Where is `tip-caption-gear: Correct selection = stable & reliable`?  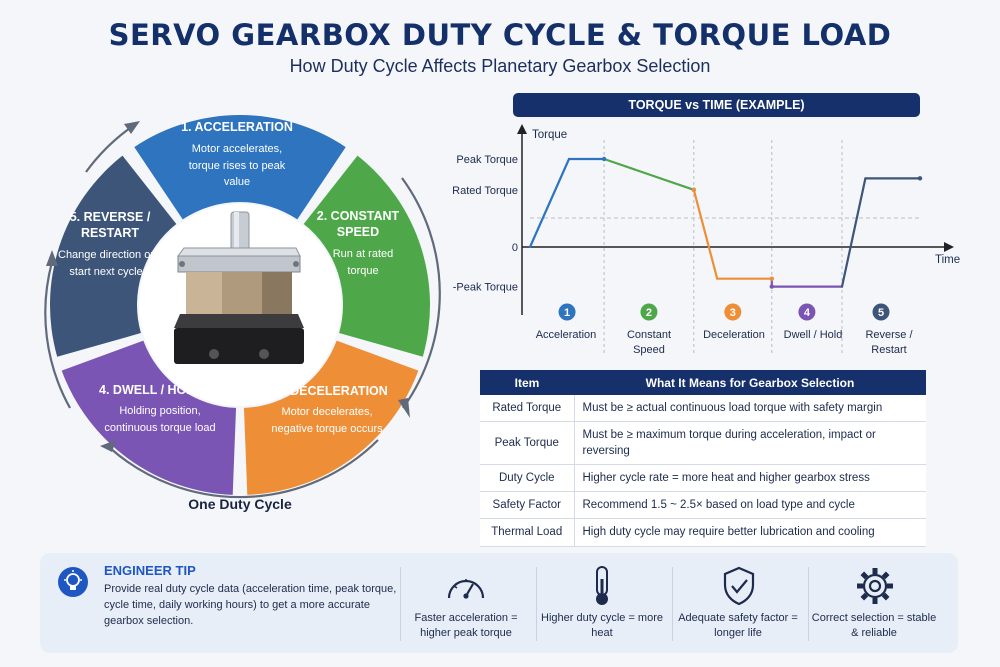 tip-caption-gear: Correct selection = stable & reliable is located at coordinates (874, 626).